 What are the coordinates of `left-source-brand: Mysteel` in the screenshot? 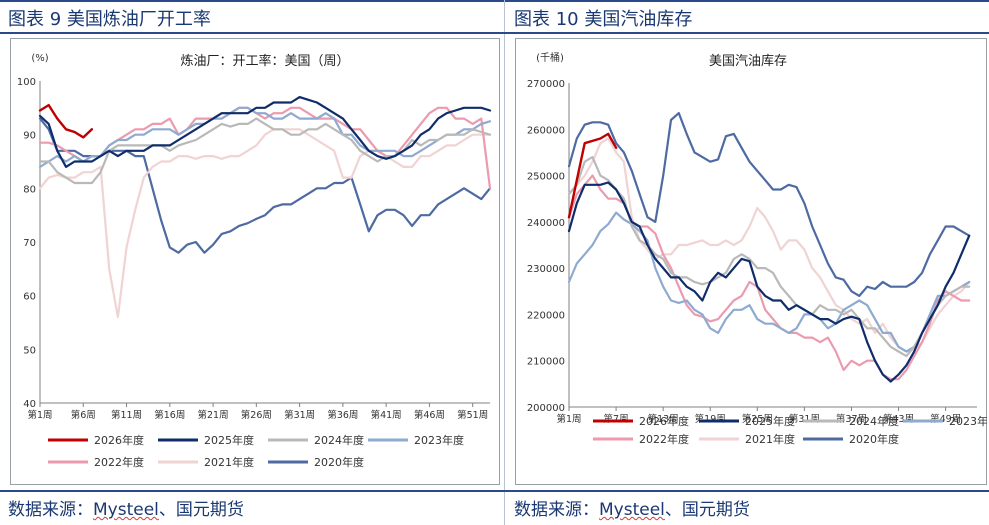 It's located at (126, 510).